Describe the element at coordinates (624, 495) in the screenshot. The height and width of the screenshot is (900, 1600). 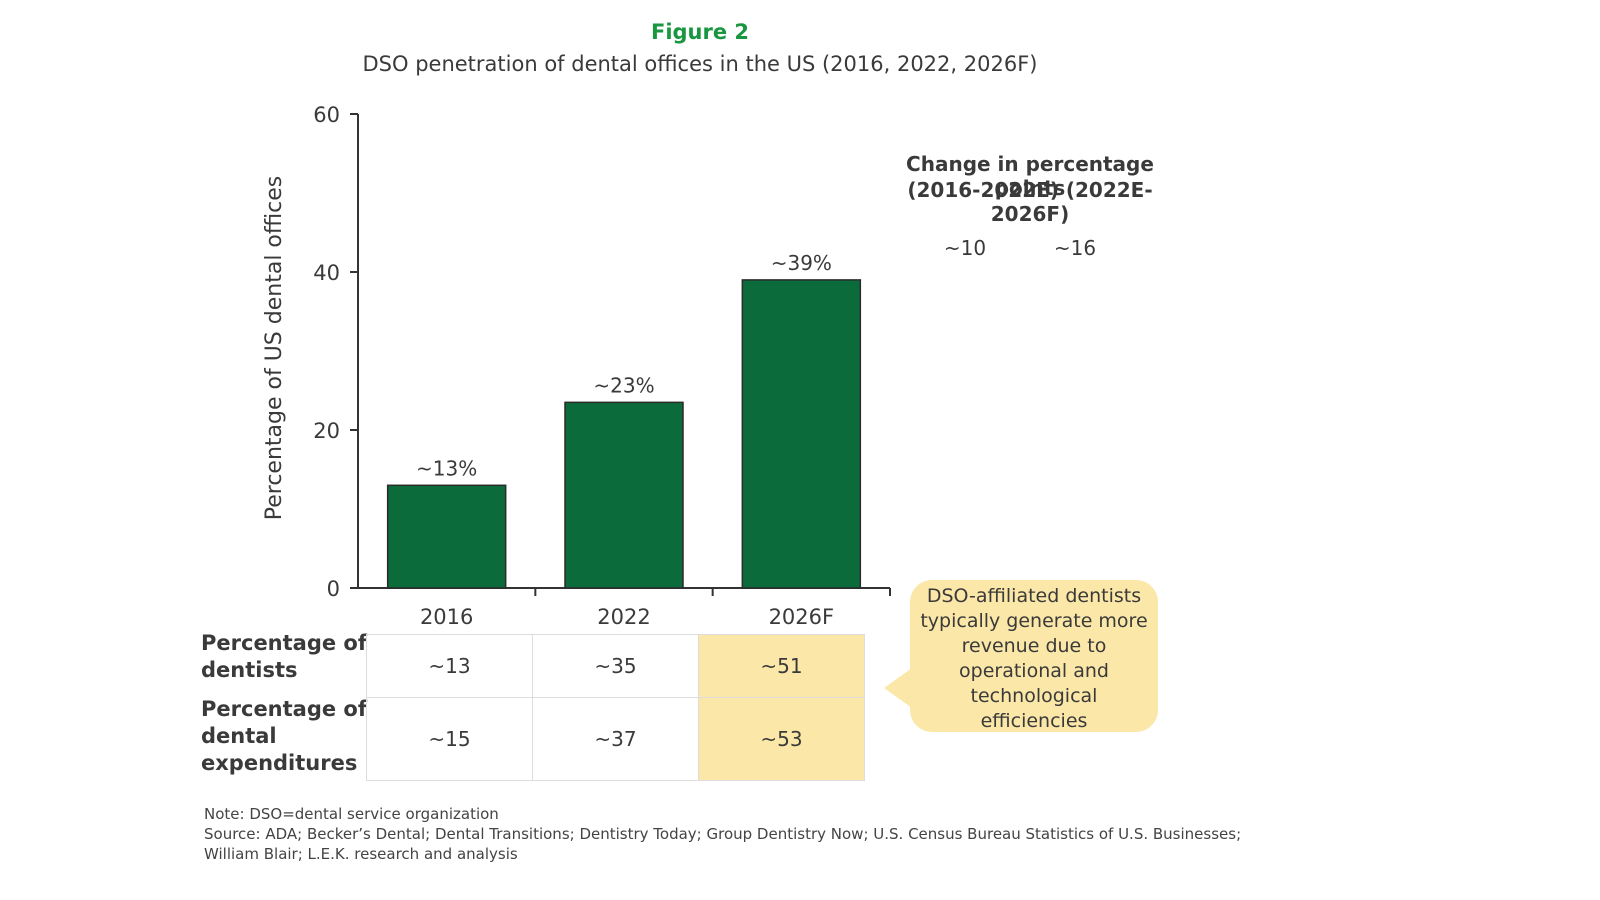
I see `bar-2022` at that location.